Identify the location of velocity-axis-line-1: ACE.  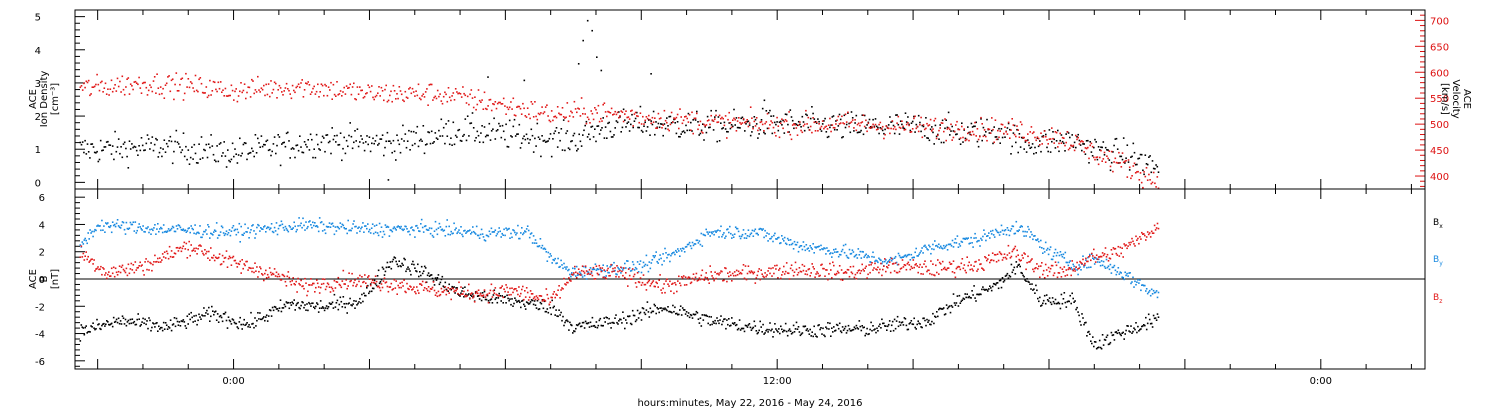
(1466, 99).